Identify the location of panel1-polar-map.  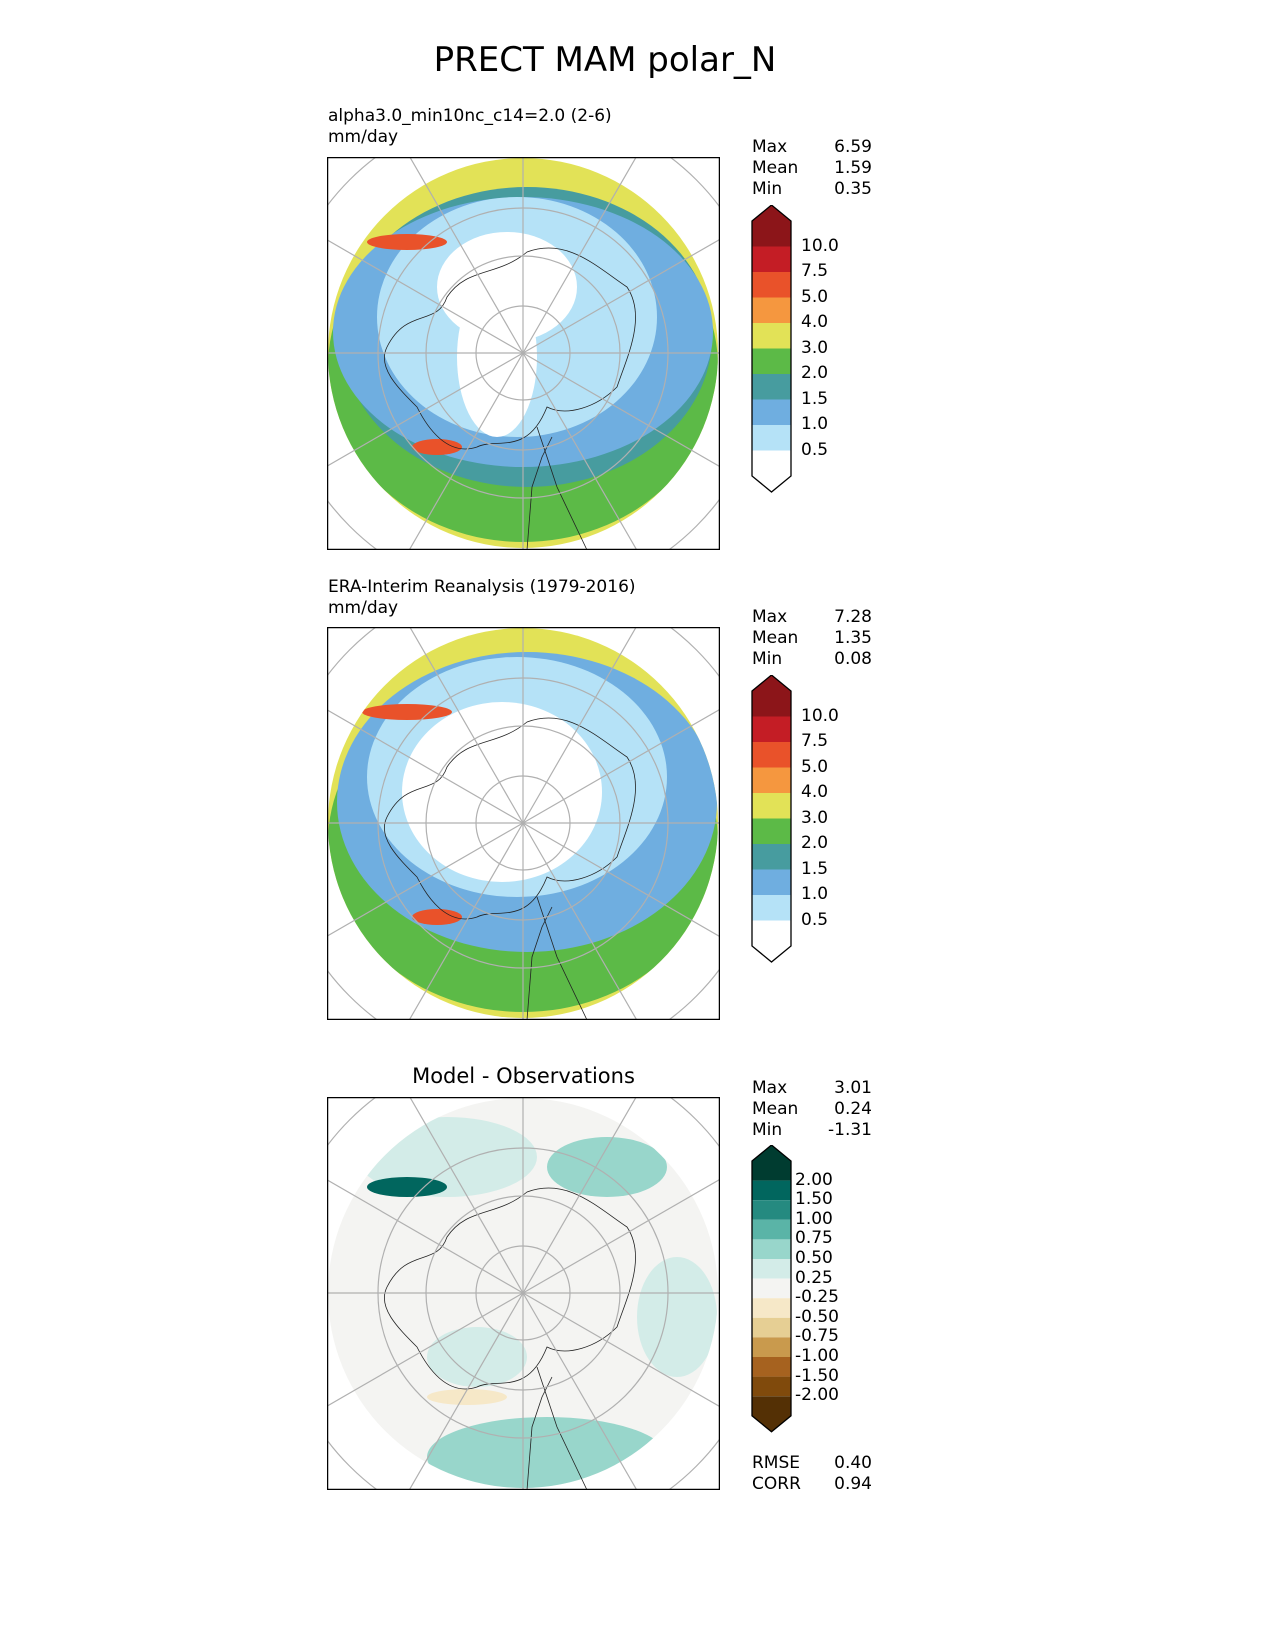
(523, 353).